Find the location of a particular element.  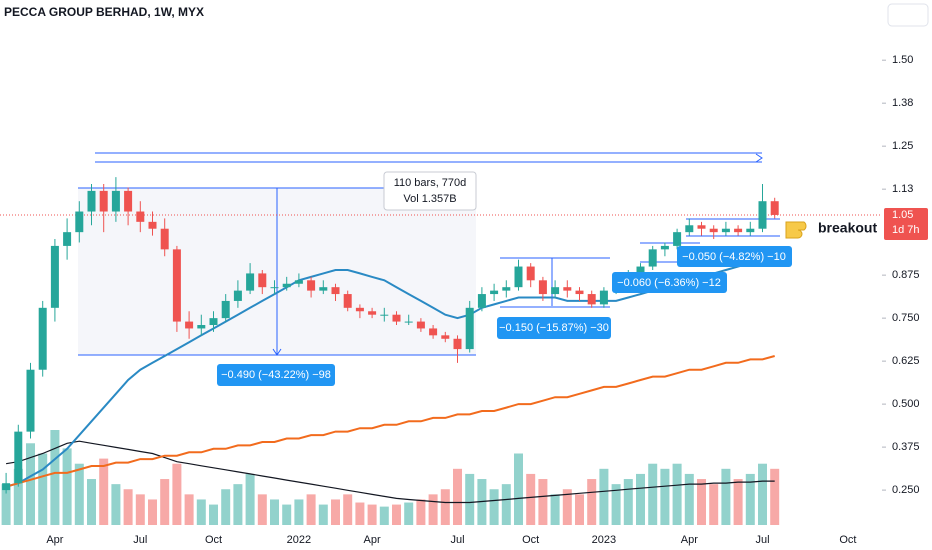

range-bars: 110 bars, 770d is located at coordinates (430, 183).